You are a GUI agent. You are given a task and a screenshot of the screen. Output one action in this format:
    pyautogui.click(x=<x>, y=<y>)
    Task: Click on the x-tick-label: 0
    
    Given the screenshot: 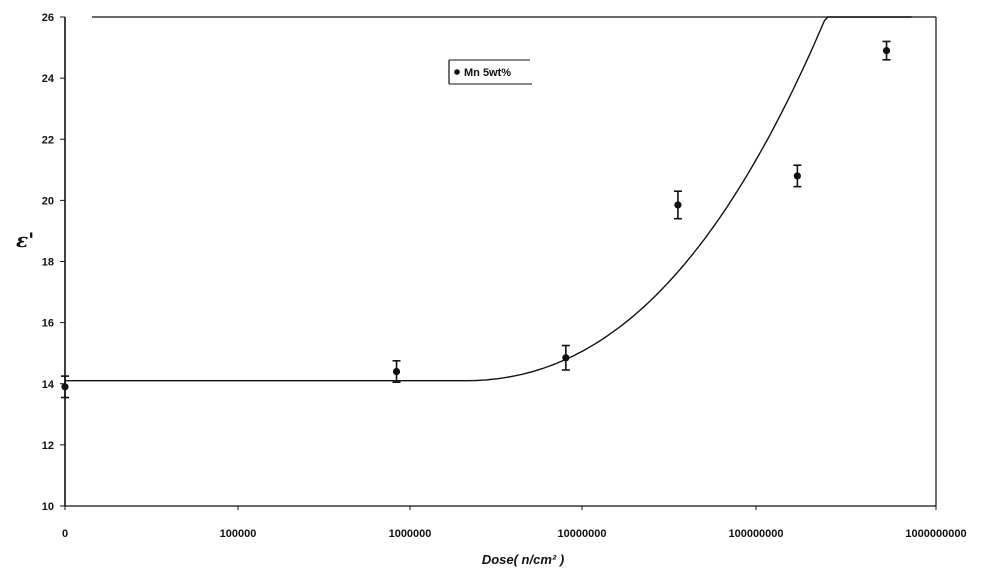 What is the action you would take?
    pyautogui.click(x=65, y=534)
    